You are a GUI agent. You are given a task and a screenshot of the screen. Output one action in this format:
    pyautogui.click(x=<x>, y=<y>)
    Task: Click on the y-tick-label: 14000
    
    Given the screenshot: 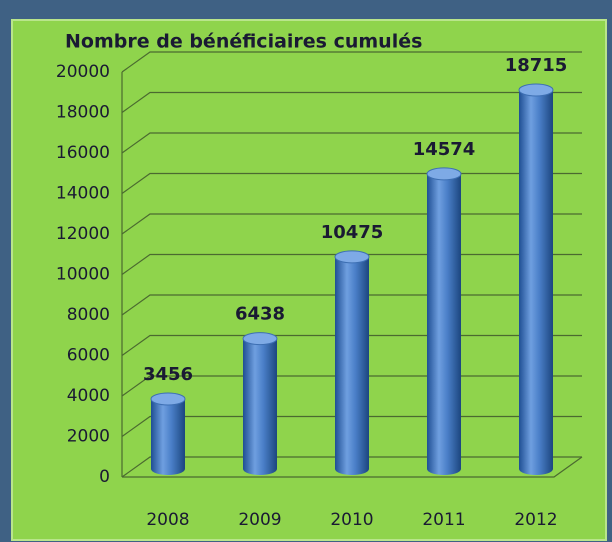 What is the action you would take?
    pyautogui.click(x=83, y=194)
    